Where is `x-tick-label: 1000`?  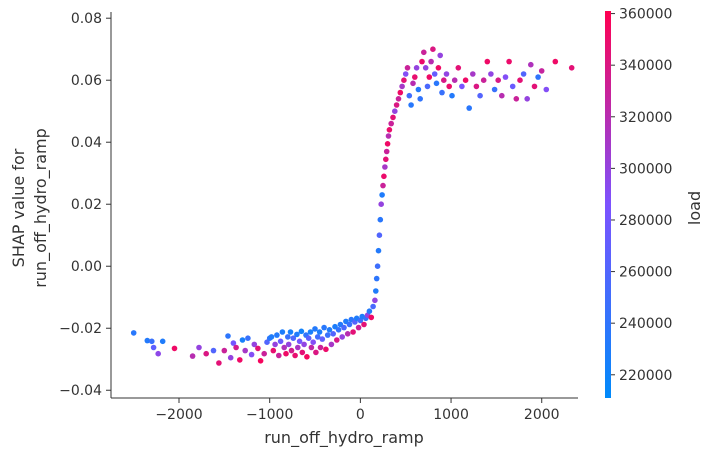
x-tick-label: 1000 is located at coordinates (451, 415).